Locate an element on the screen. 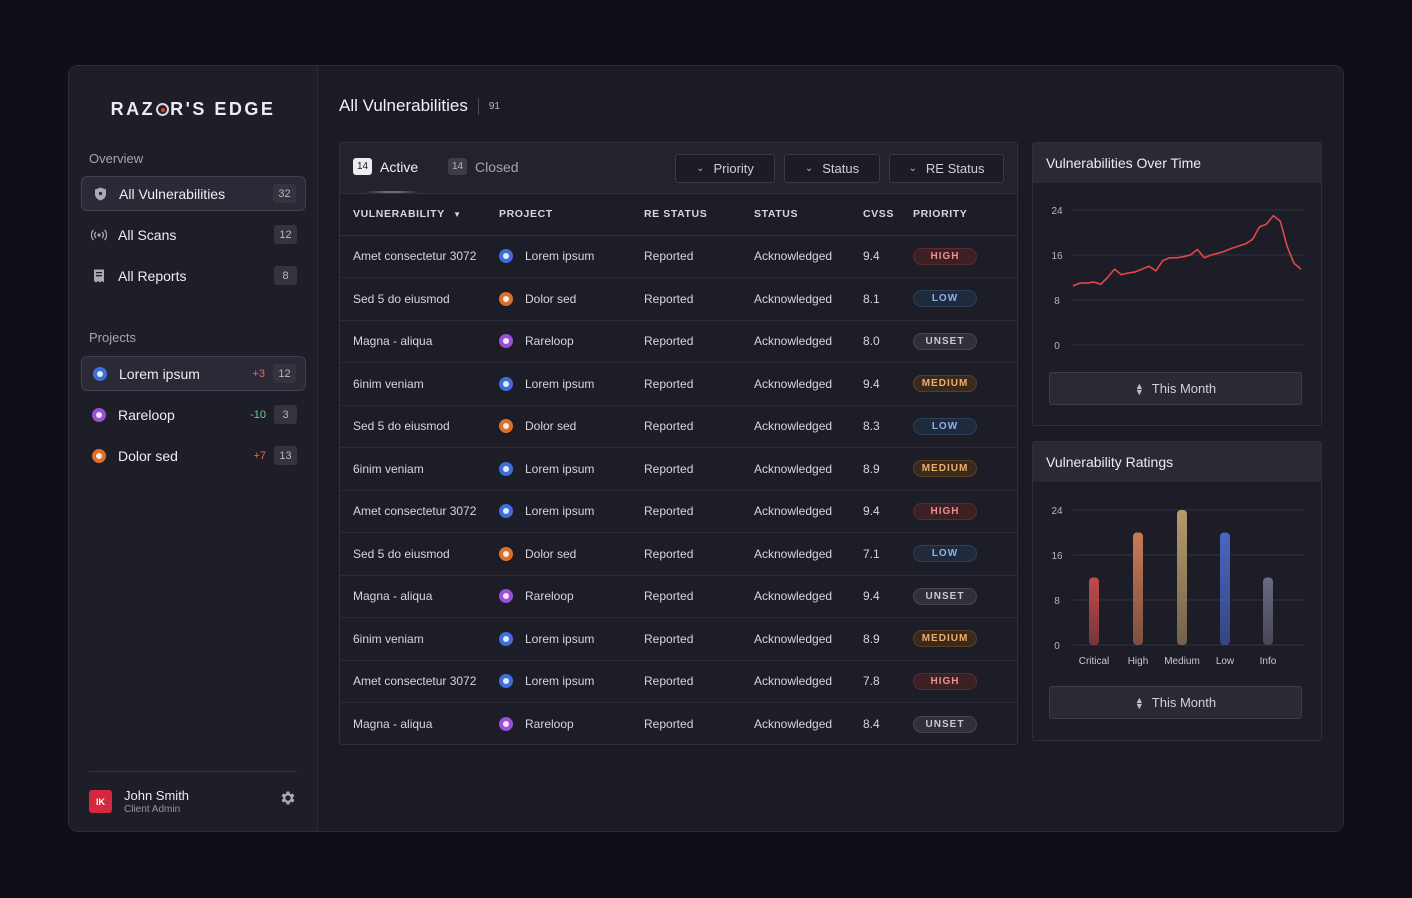 The width and height of the screenshot is (1412, 898). sidebar-item-project-dolor-sed: Dolor sed +7 13 is located at coordinates (193, 455).